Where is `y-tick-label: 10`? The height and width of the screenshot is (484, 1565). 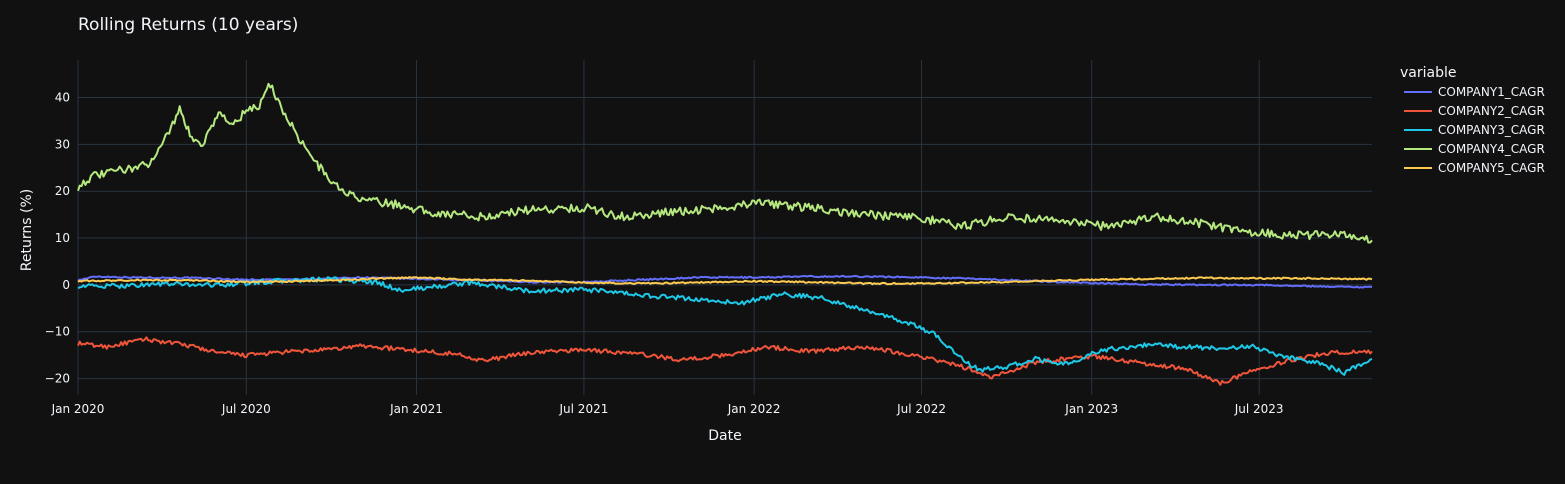
y-tick-label: 10 is located at coordinates (62, 238).